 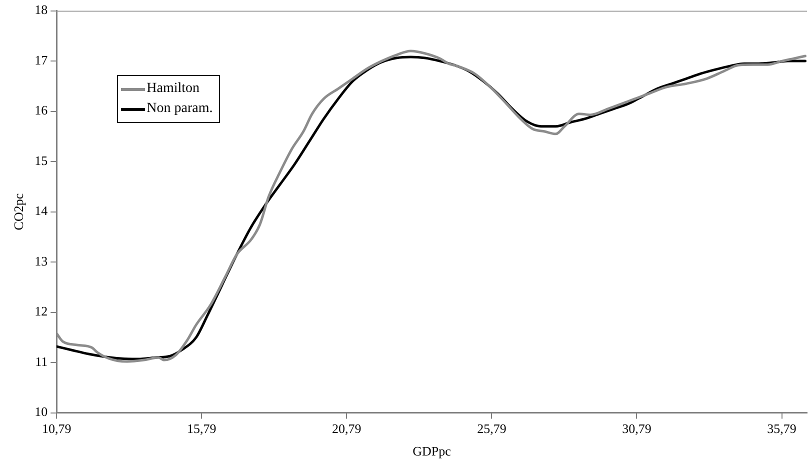 I want to click on x-tick-label: 35,79, so click(x=781, y=428).